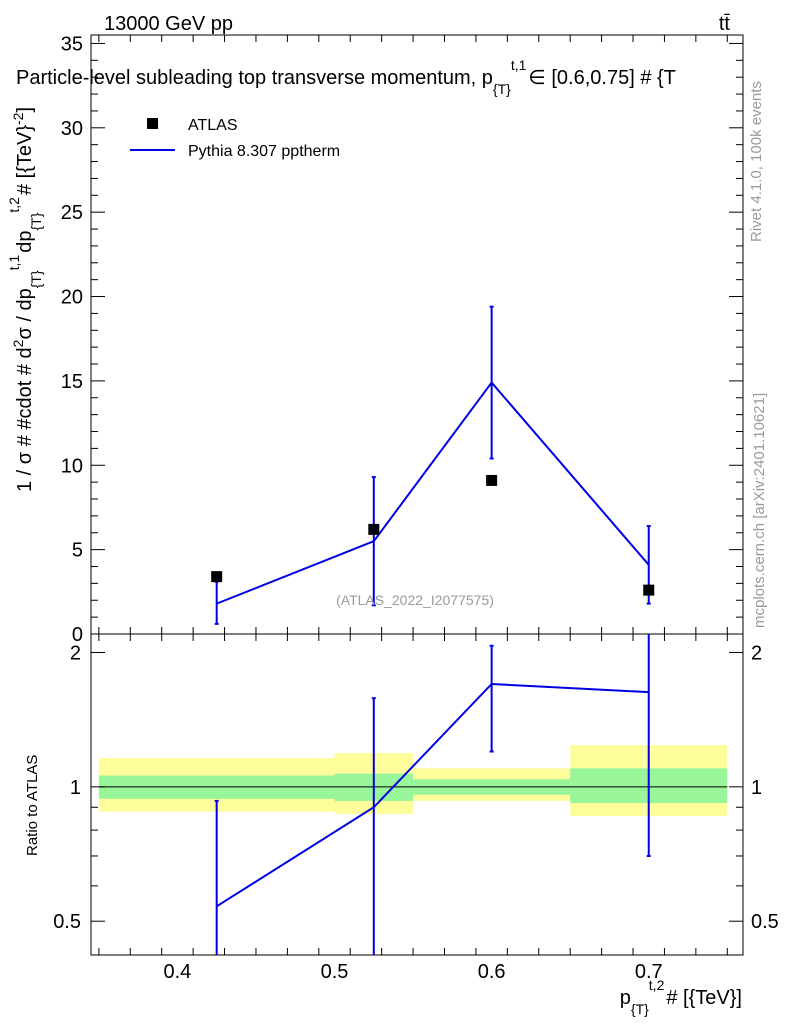 The height and width of the screenshot is (1024, 786). Describe the element at coordinates (759, 510) in the screenshot. I see `mcplots-label: mcplots.cern.ch [arXiv:2401.10621]` at that location.